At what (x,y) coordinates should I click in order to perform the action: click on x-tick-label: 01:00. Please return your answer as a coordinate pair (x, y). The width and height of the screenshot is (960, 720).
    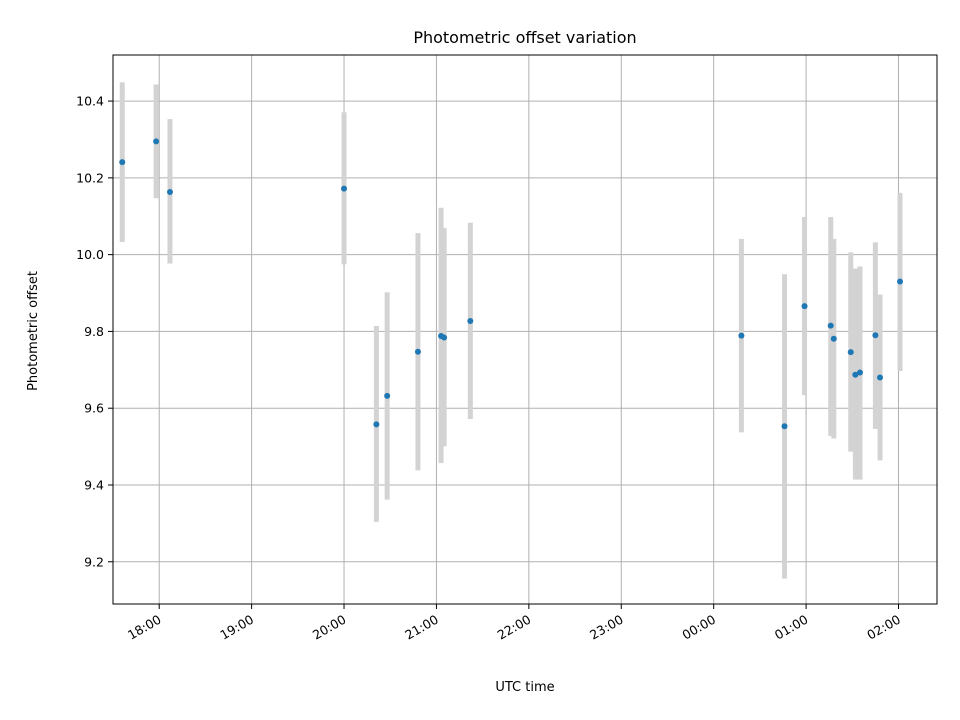
    Looking at the image, I should click on (791, 627).